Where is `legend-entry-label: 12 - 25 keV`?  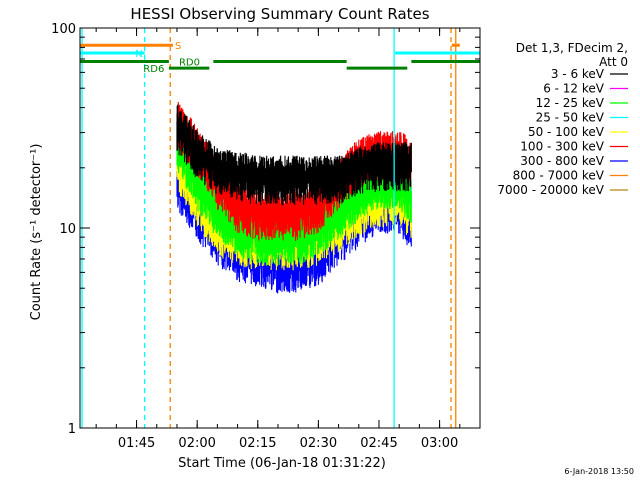
legend-entry-label: 12 - 25 keV is located at coordinates (570, 103).